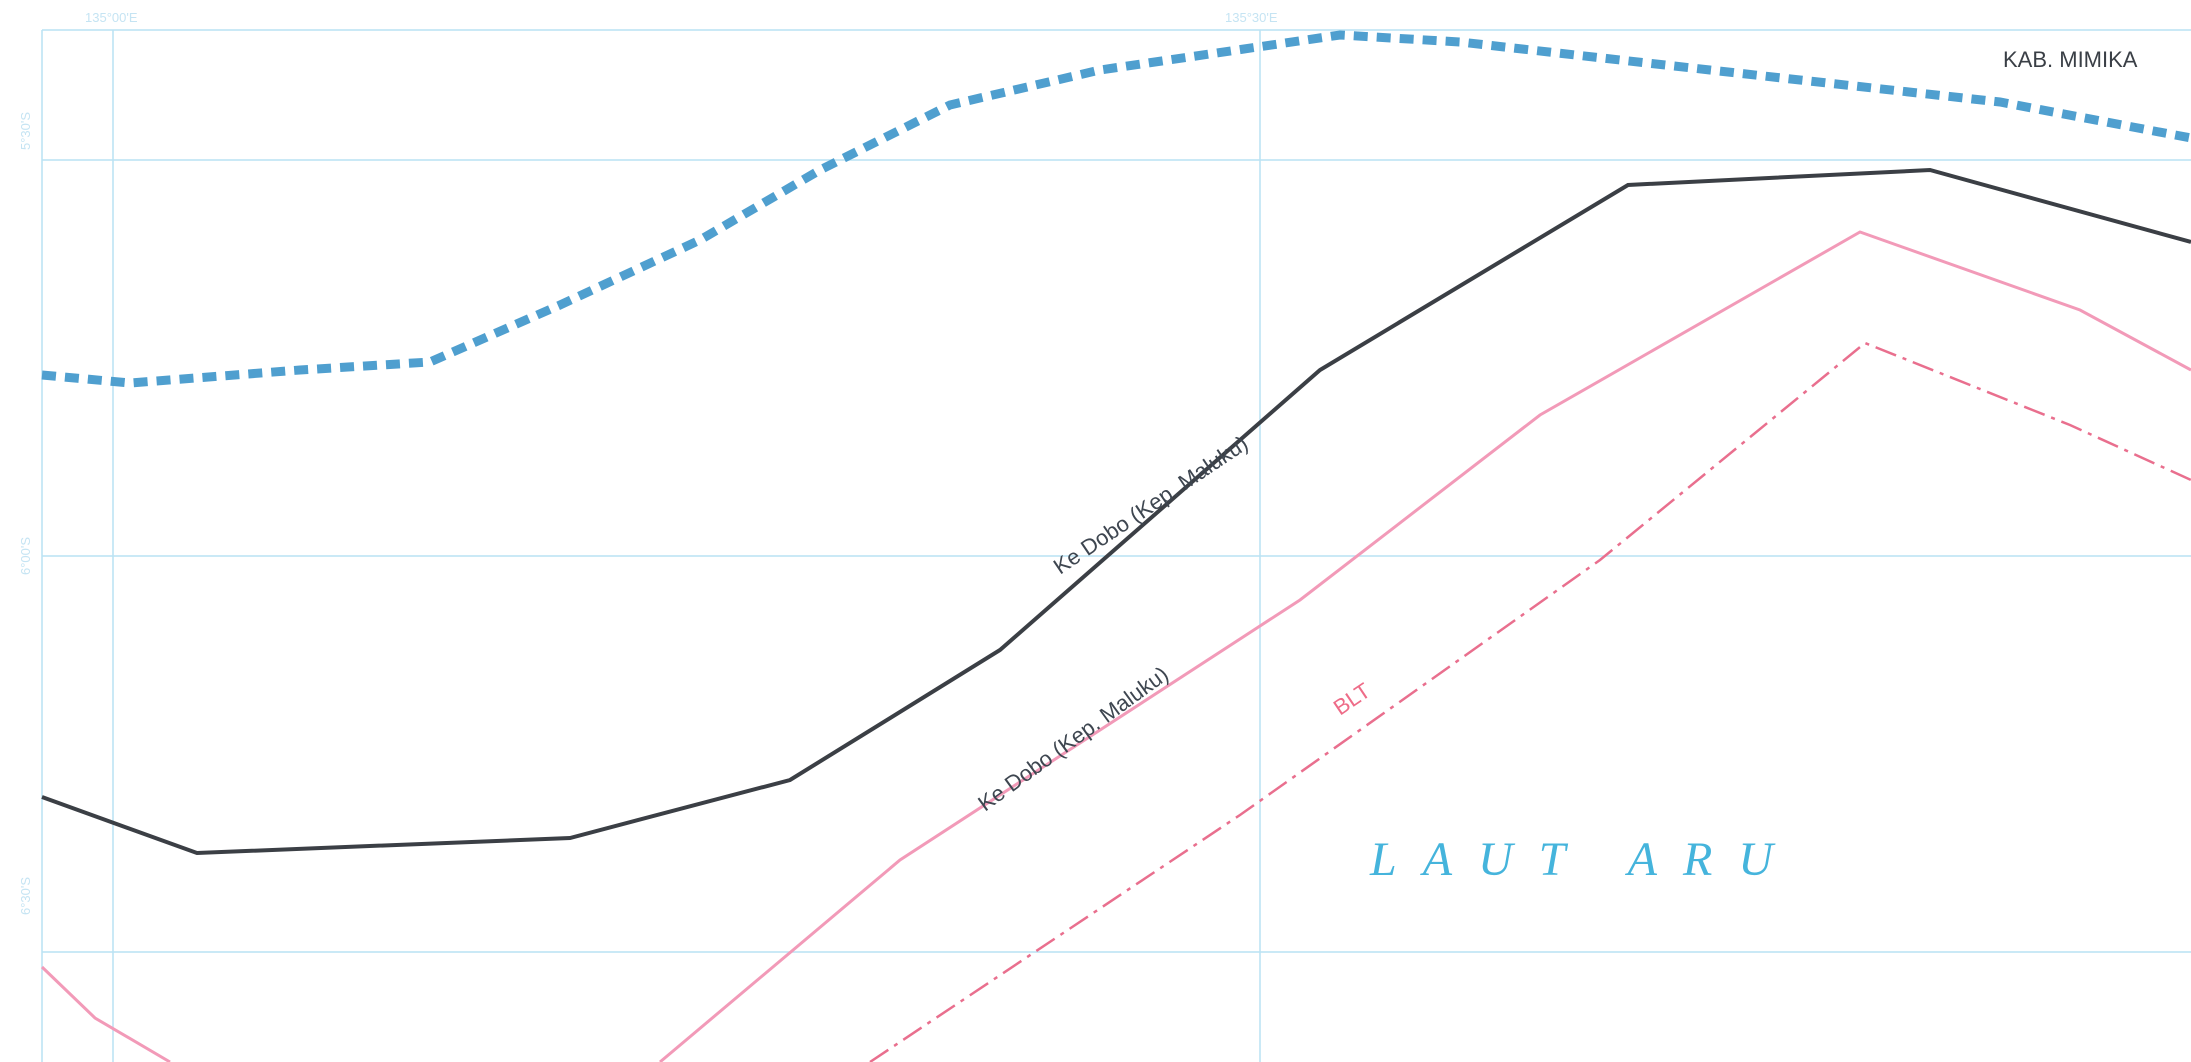 The image size is (2191, 1062). What do you see at coordinates (2070, 59) in the screenshot?
I see `region-label-mimika: KAB. MIMIKA` at bounding box center [2070, 59].